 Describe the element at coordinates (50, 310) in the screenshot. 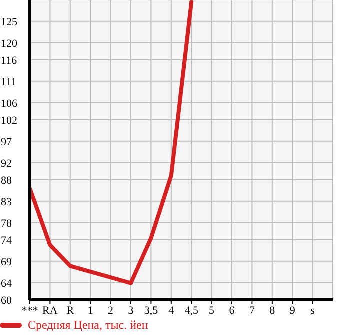

I see `x-tick-label: RA` at that location.